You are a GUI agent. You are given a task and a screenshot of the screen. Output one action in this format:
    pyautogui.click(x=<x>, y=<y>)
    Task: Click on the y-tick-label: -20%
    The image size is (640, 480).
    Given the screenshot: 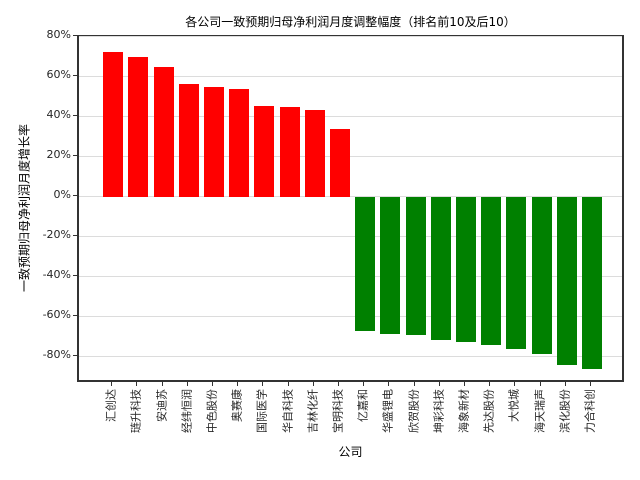 What is the action you would take?
    pyautogui.click(x=56, y=234)
    